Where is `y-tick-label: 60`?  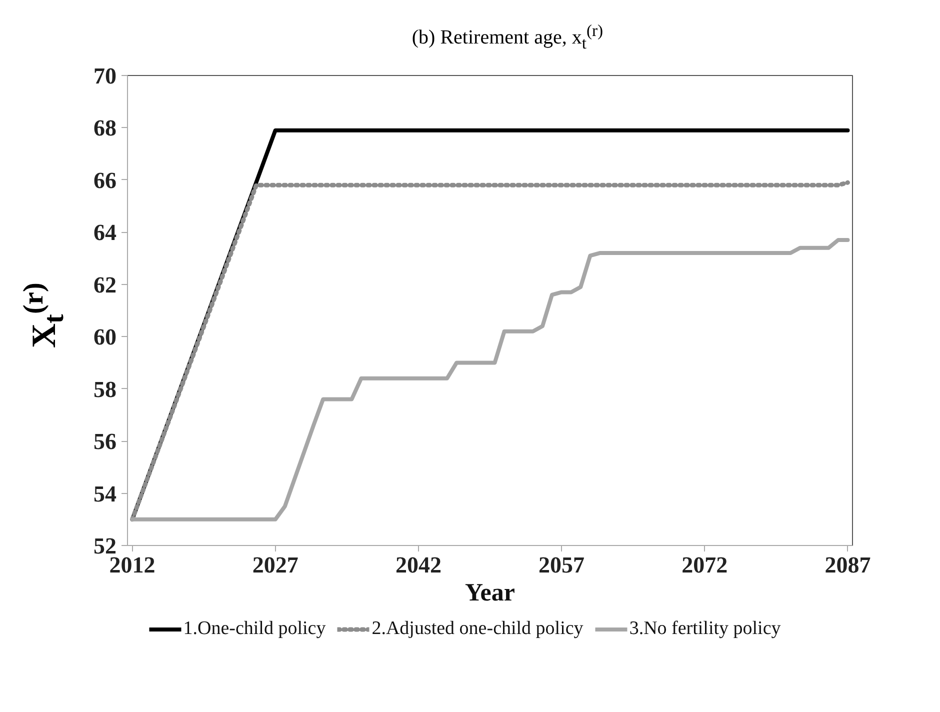
y-tick-label: 60 is located at coordinates (105, 337).